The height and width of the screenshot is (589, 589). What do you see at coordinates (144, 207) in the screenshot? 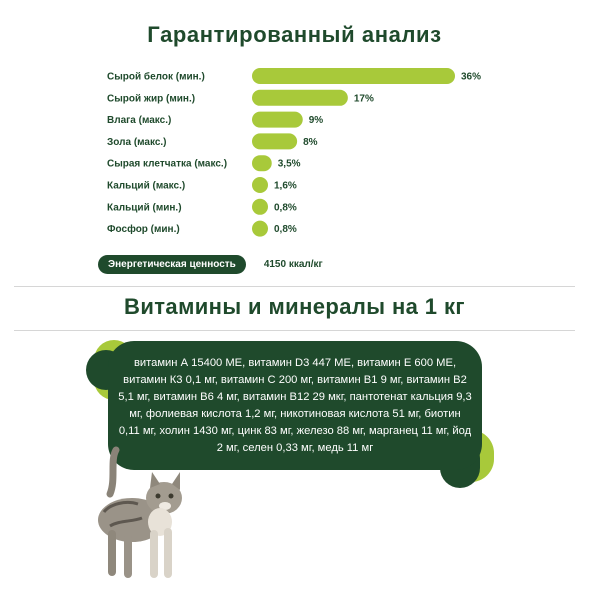
I see `bar-category-label: Кальций (мин.)` at bounding box center [144, 207].